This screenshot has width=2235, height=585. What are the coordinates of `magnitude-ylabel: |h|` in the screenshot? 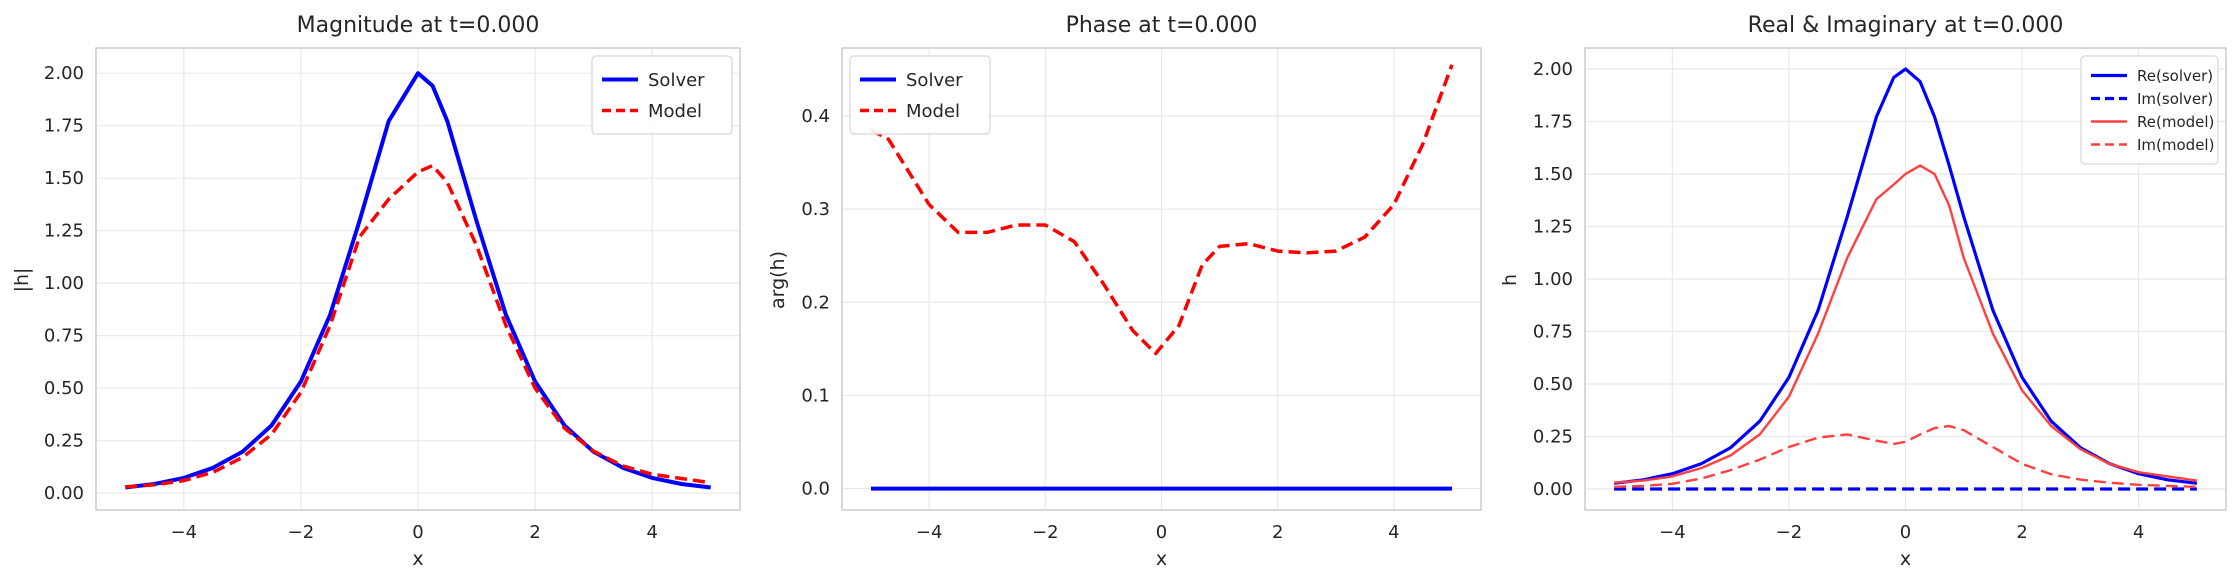 It's located at (22, 280).